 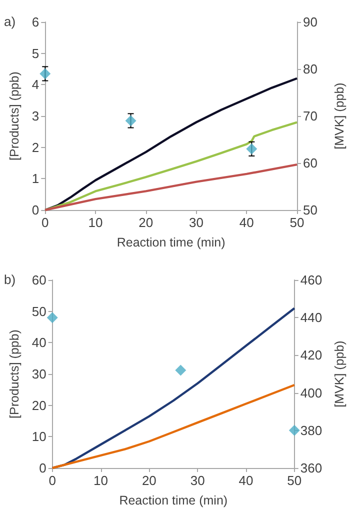 I want to click on x-tick-label: 0, so click(x=52, y=480).